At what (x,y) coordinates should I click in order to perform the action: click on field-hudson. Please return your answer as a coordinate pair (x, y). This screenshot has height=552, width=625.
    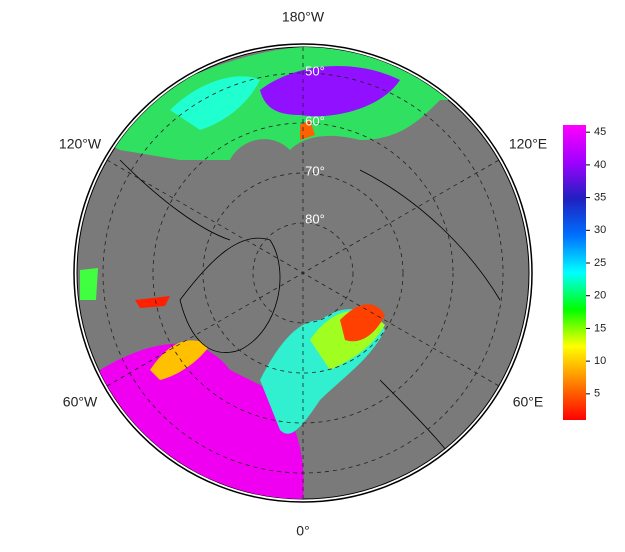
    Looking at the image, I should click on (152, 302).